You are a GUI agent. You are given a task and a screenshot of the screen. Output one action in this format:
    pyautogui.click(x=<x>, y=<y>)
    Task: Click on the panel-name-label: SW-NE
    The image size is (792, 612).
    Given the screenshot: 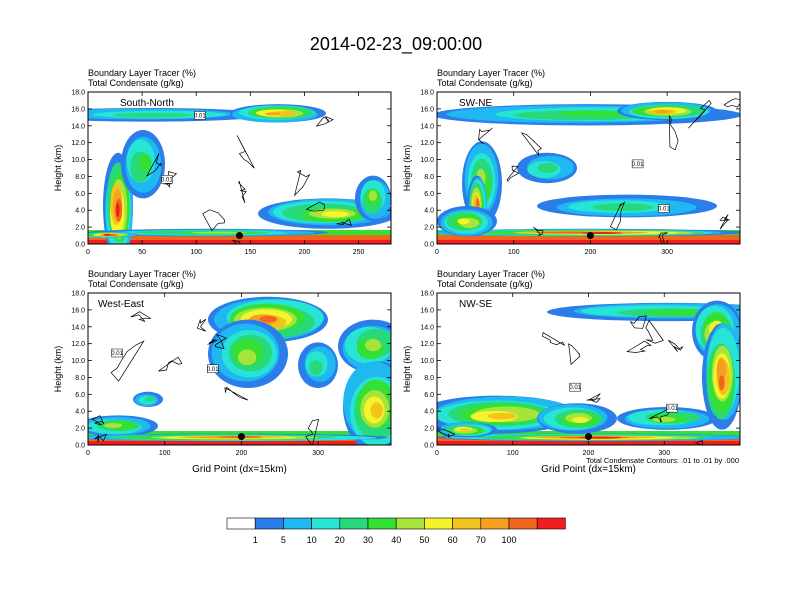 What is the action you would take?
    pyautogui.click(x=475, y=103)
    